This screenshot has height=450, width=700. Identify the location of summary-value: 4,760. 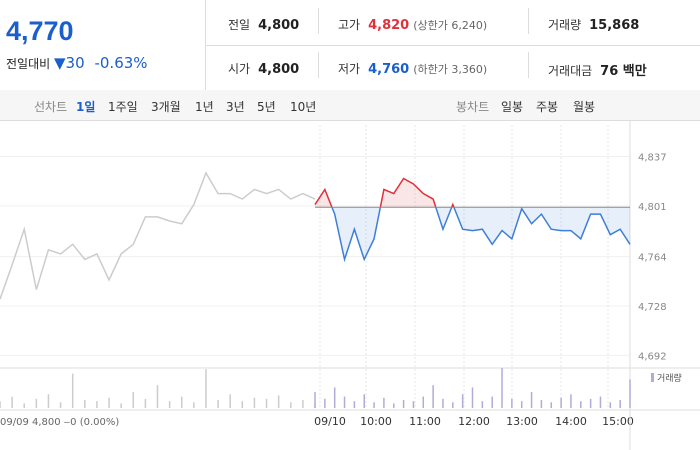
(389, 69).